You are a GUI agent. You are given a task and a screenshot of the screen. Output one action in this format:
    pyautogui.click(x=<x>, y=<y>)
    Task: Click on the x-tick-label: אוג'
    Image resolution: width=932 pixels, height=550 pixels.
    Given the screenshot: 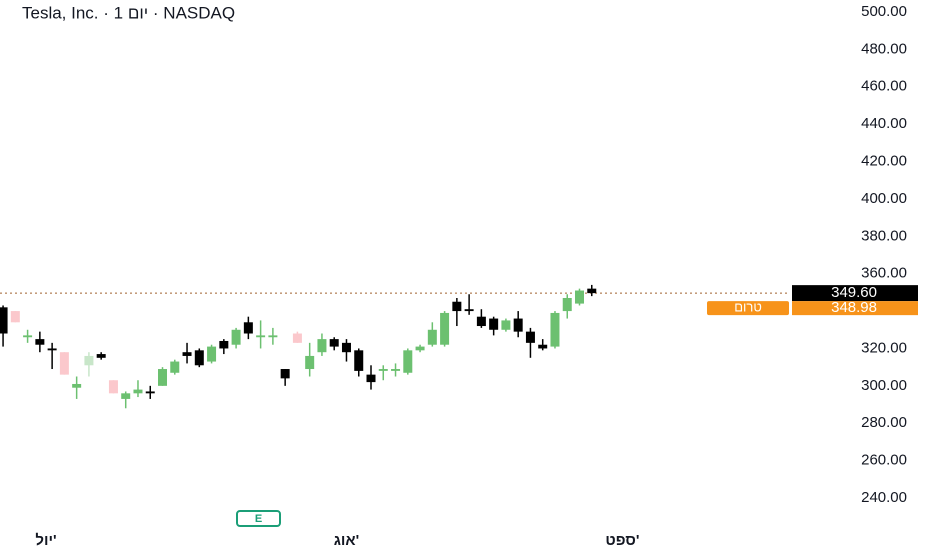 What is the action you would take?
    pyautogui.click(x=347, y=540)
    